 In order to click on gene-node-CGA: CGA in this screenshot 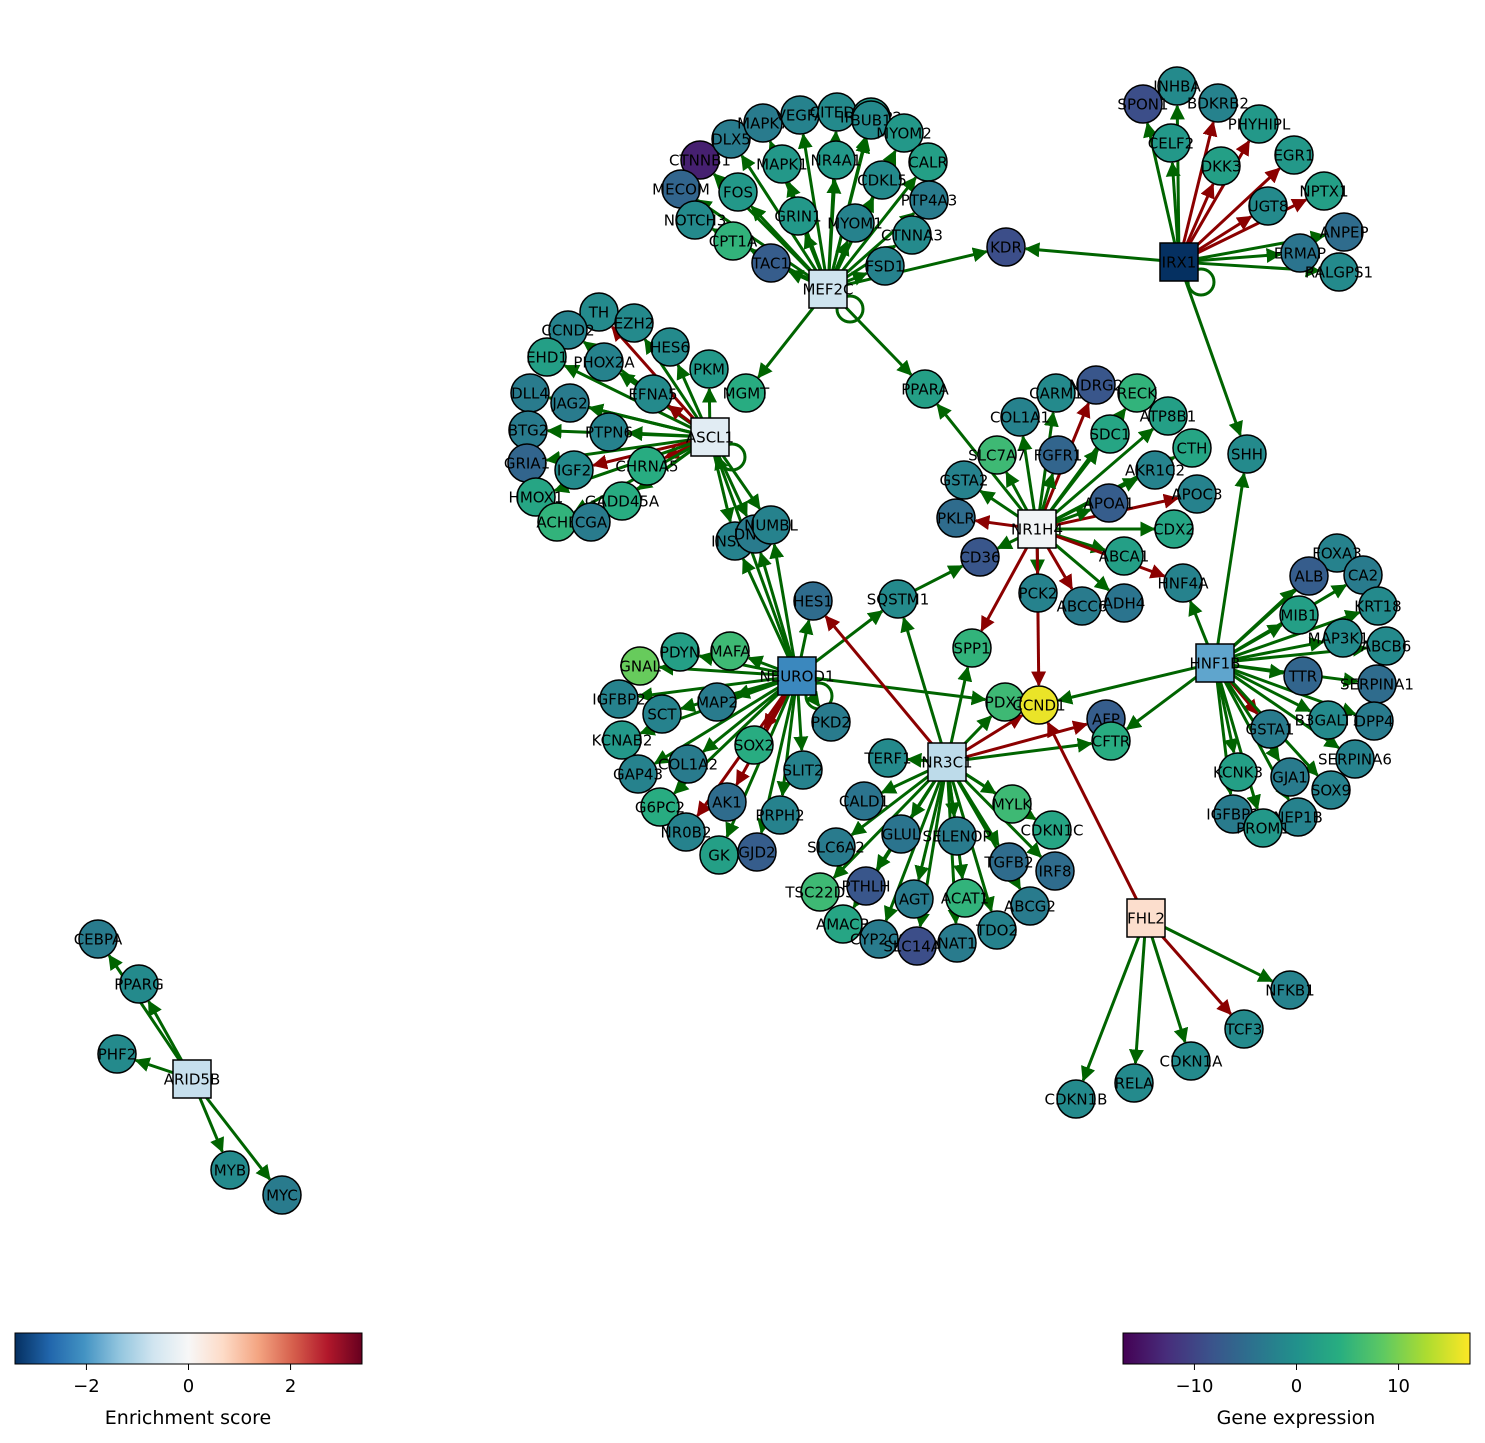, I will do `click(591, 522)`.